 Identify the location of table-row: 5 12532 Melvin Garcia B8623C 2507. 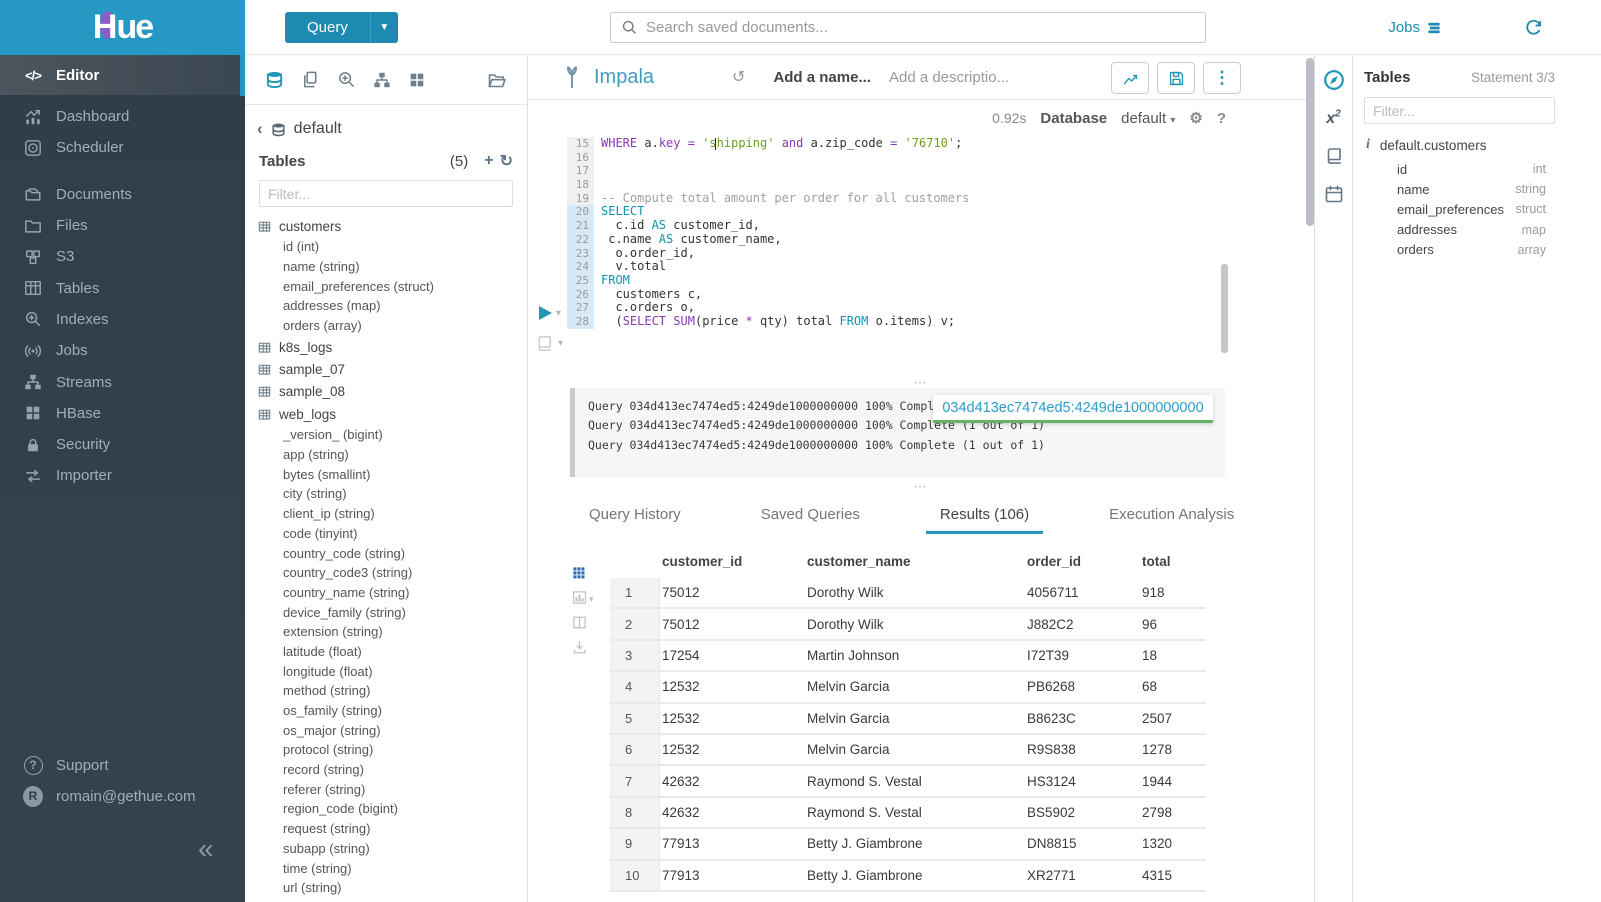
(908, 719).